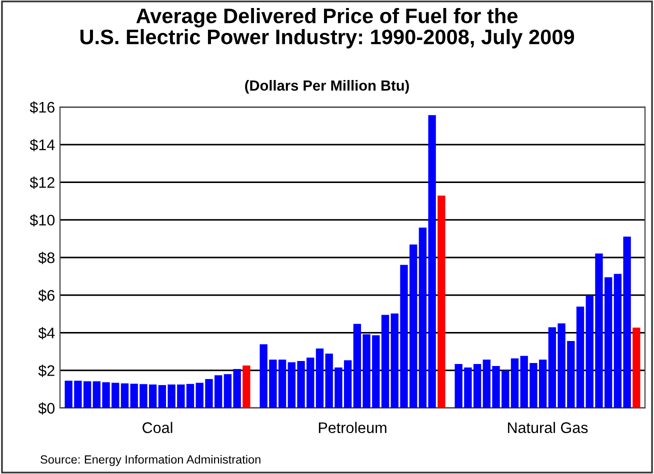 Image resolution: width=654 pixels, height=474 pixels. Describe the element at coordinates (548, 428) in the screenshot. I see `x-tick-label: Natural Gas` at that location.